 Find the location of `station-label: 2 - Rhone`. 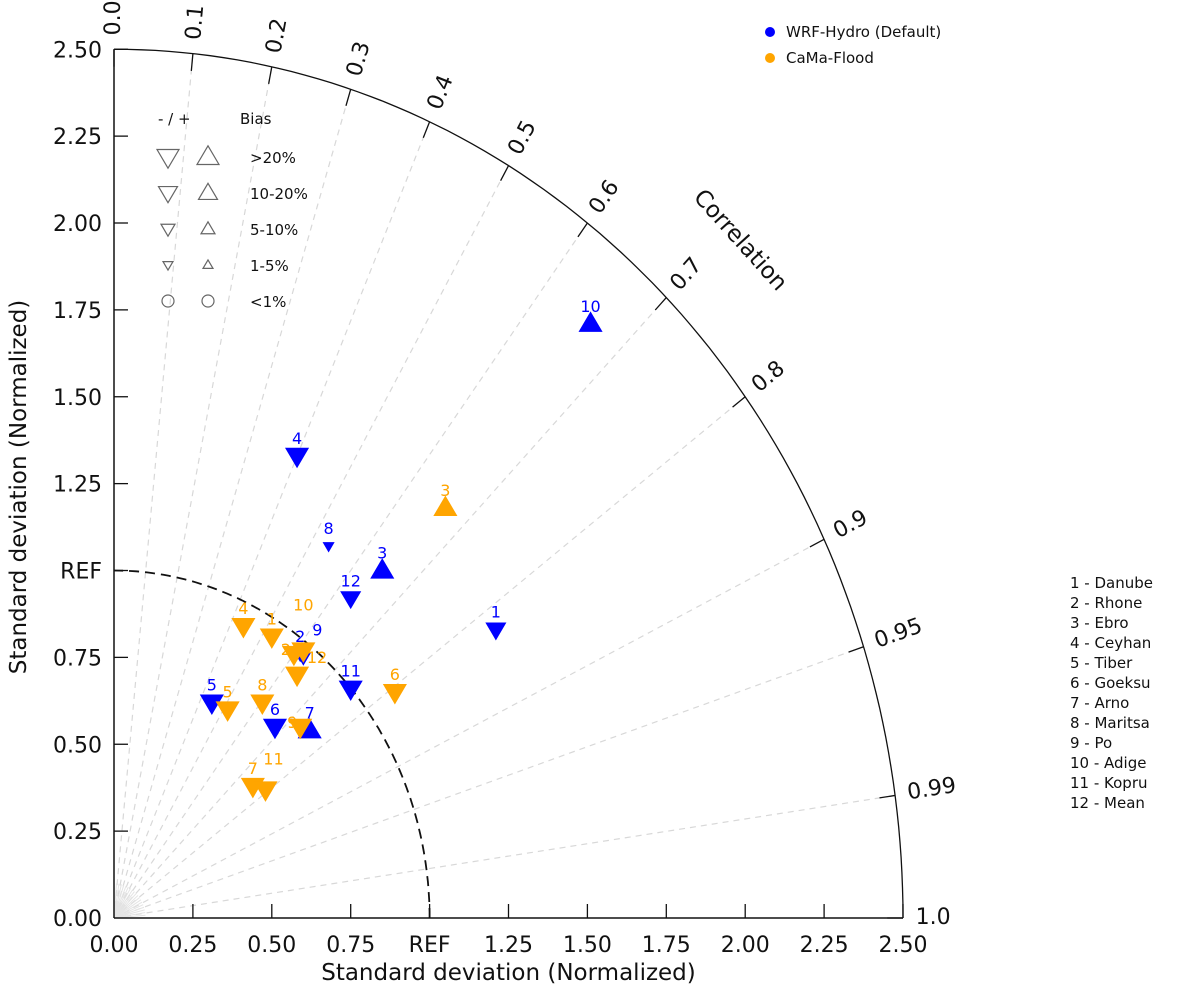

station-label: 2 - Rhone is located at coordinates (1106, 603).